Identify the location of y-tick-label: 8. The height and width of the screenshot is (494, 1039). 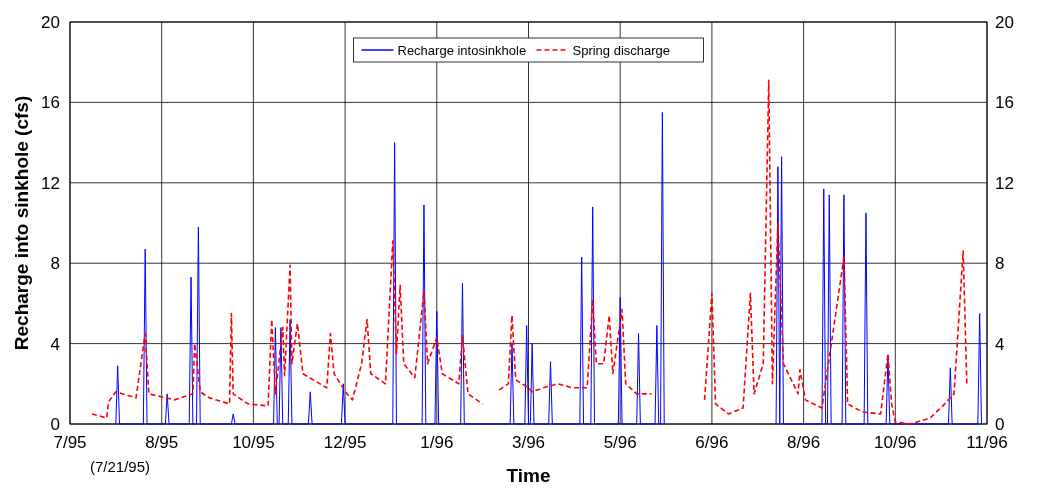
(55, 264).